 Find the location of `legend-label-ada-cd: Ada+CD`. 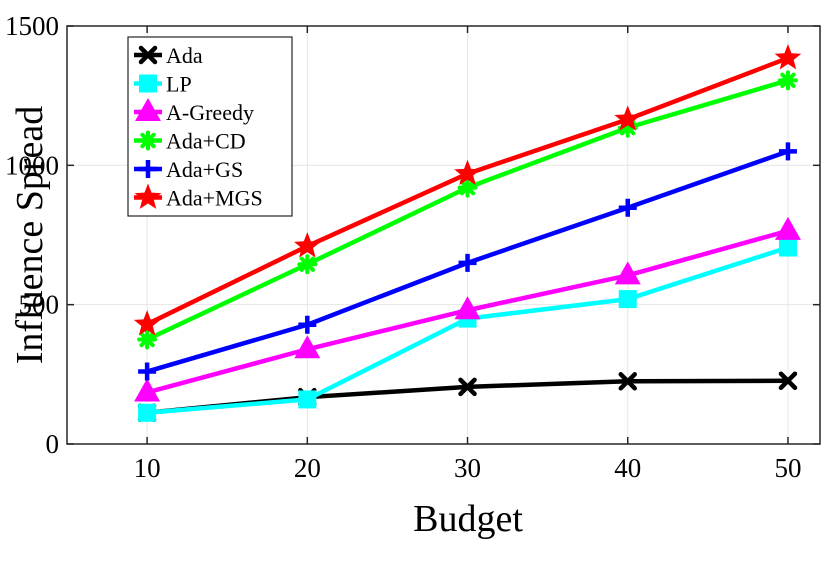

legend-label-ada-cd: Ada+CD is located at coordinates (206, 141).